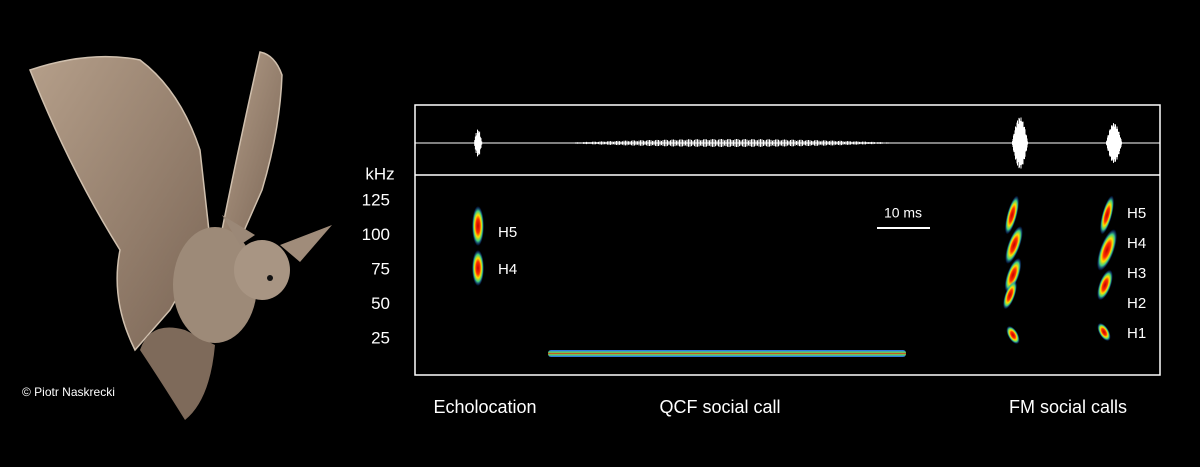 Image resolution: width=1200 pixels, height=467 pixels. What do you see at coordinates (719, 407) in the screenshot?
I see `call-label: QCF social call` at bounding box center [719, 407].